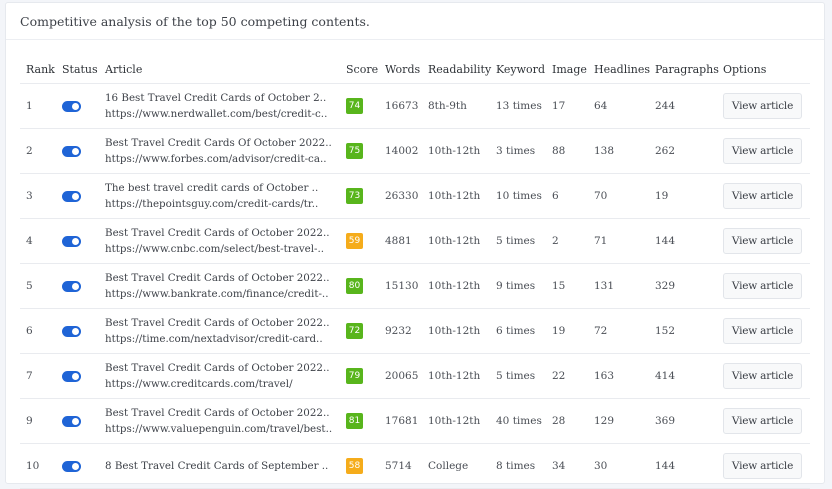 The width and height of the screenshot is (832, 489). What do you see at coordinates (573, 241) in the screenshot?
I see `image-cell: 2` at bounding box center [573, 241].